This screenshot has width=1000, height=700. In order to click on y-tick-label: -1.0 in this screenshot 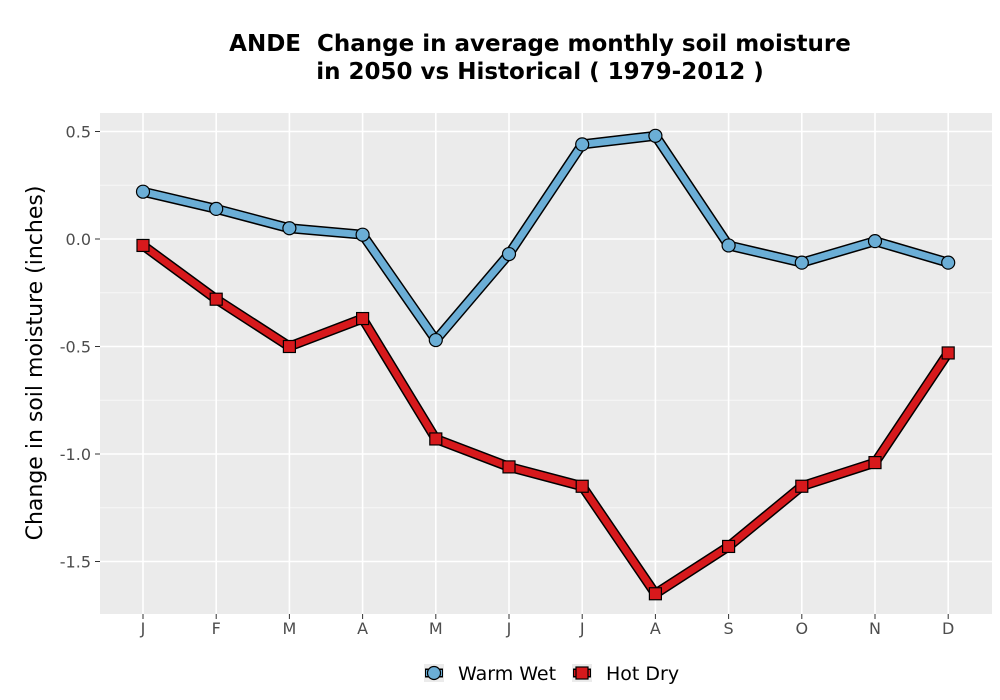, I will do `click(75, 454)`.